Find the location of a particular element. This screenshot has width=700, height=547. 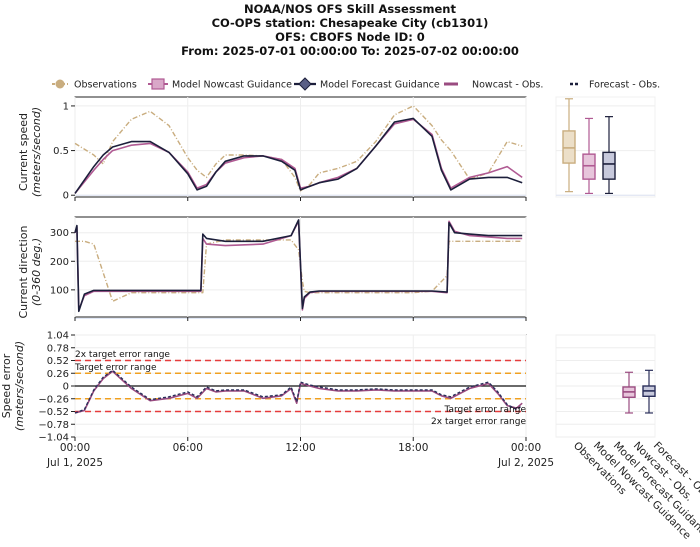

y-tick-label-0-1: 0.5 is located at coordinates (61, 151).